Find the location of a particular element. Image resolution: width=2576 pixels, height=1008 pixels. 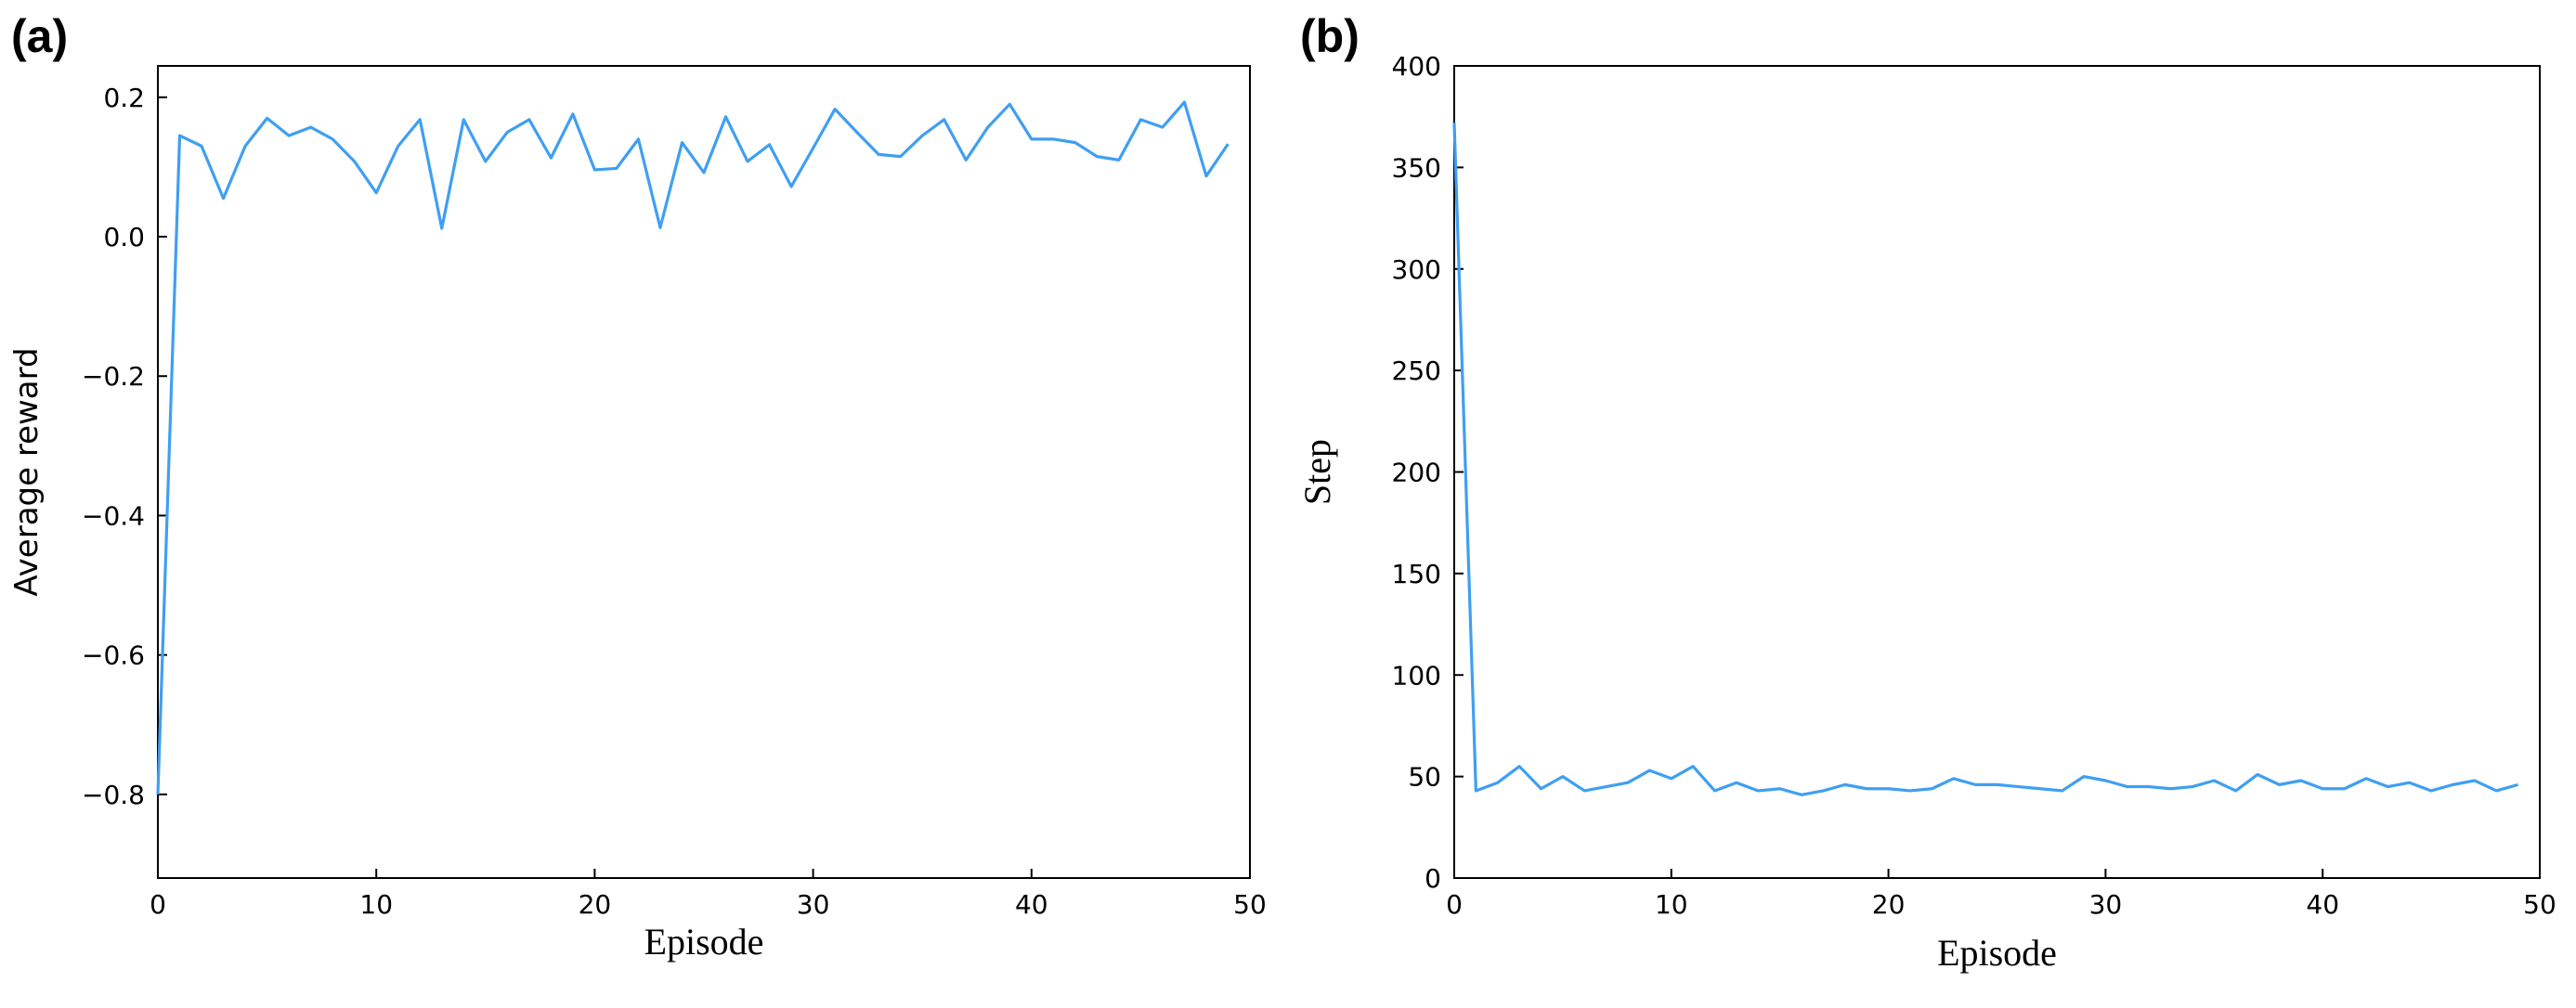

panel-label: (b) is located at coordinates (1330, 36).